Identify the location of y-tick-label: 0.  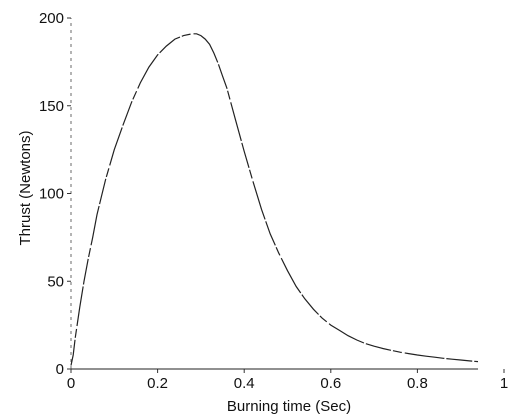
(60, 369).